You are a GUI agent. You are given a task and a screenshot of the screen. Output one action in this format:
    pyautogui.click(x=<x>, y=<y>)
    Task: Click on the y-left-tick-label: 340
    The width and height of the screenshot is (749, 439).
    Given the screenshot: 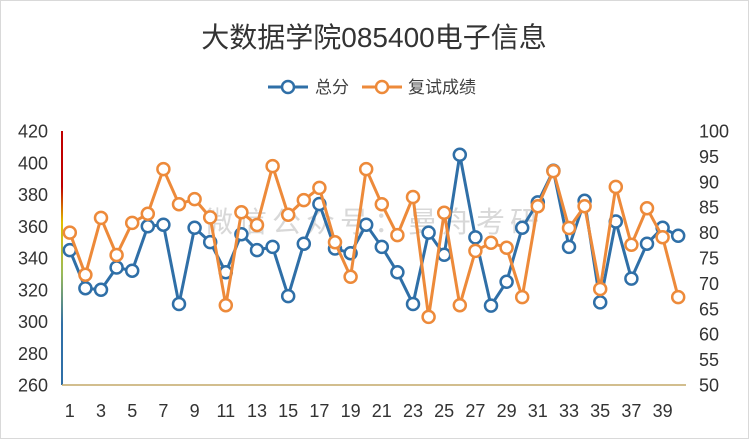 What is the action you would take?
    pyautogui.click(x=33, y=259)
    